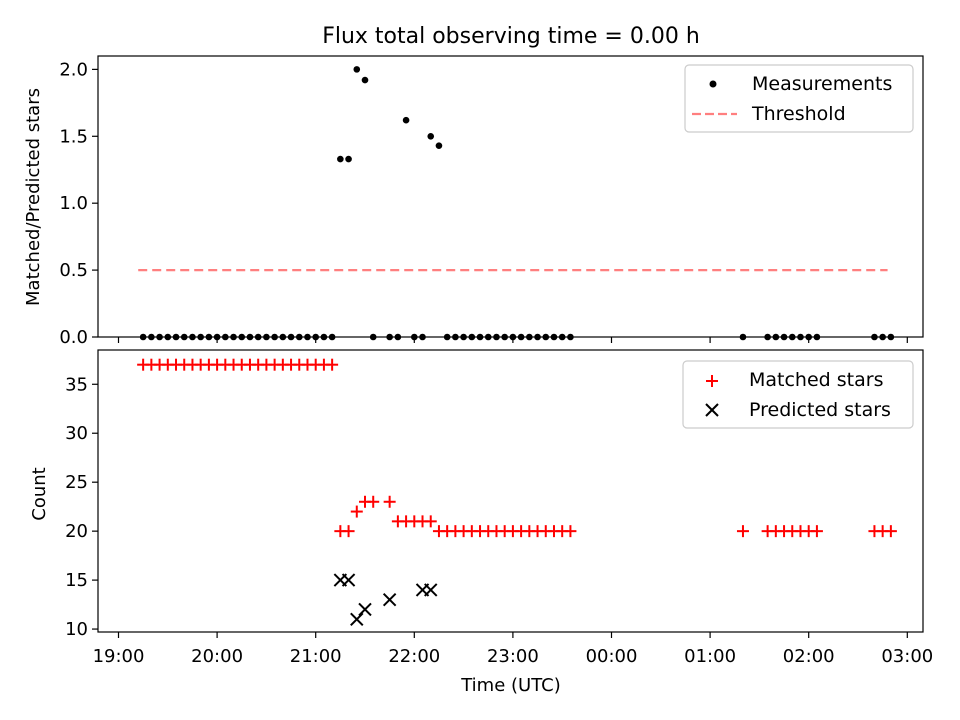 The width and height of the screenshot is (960, 720). What do you see at coordinates (513, 656) in the screenshot?
I see `x-tick-label: 23:00` at bounding box center [513, 656].